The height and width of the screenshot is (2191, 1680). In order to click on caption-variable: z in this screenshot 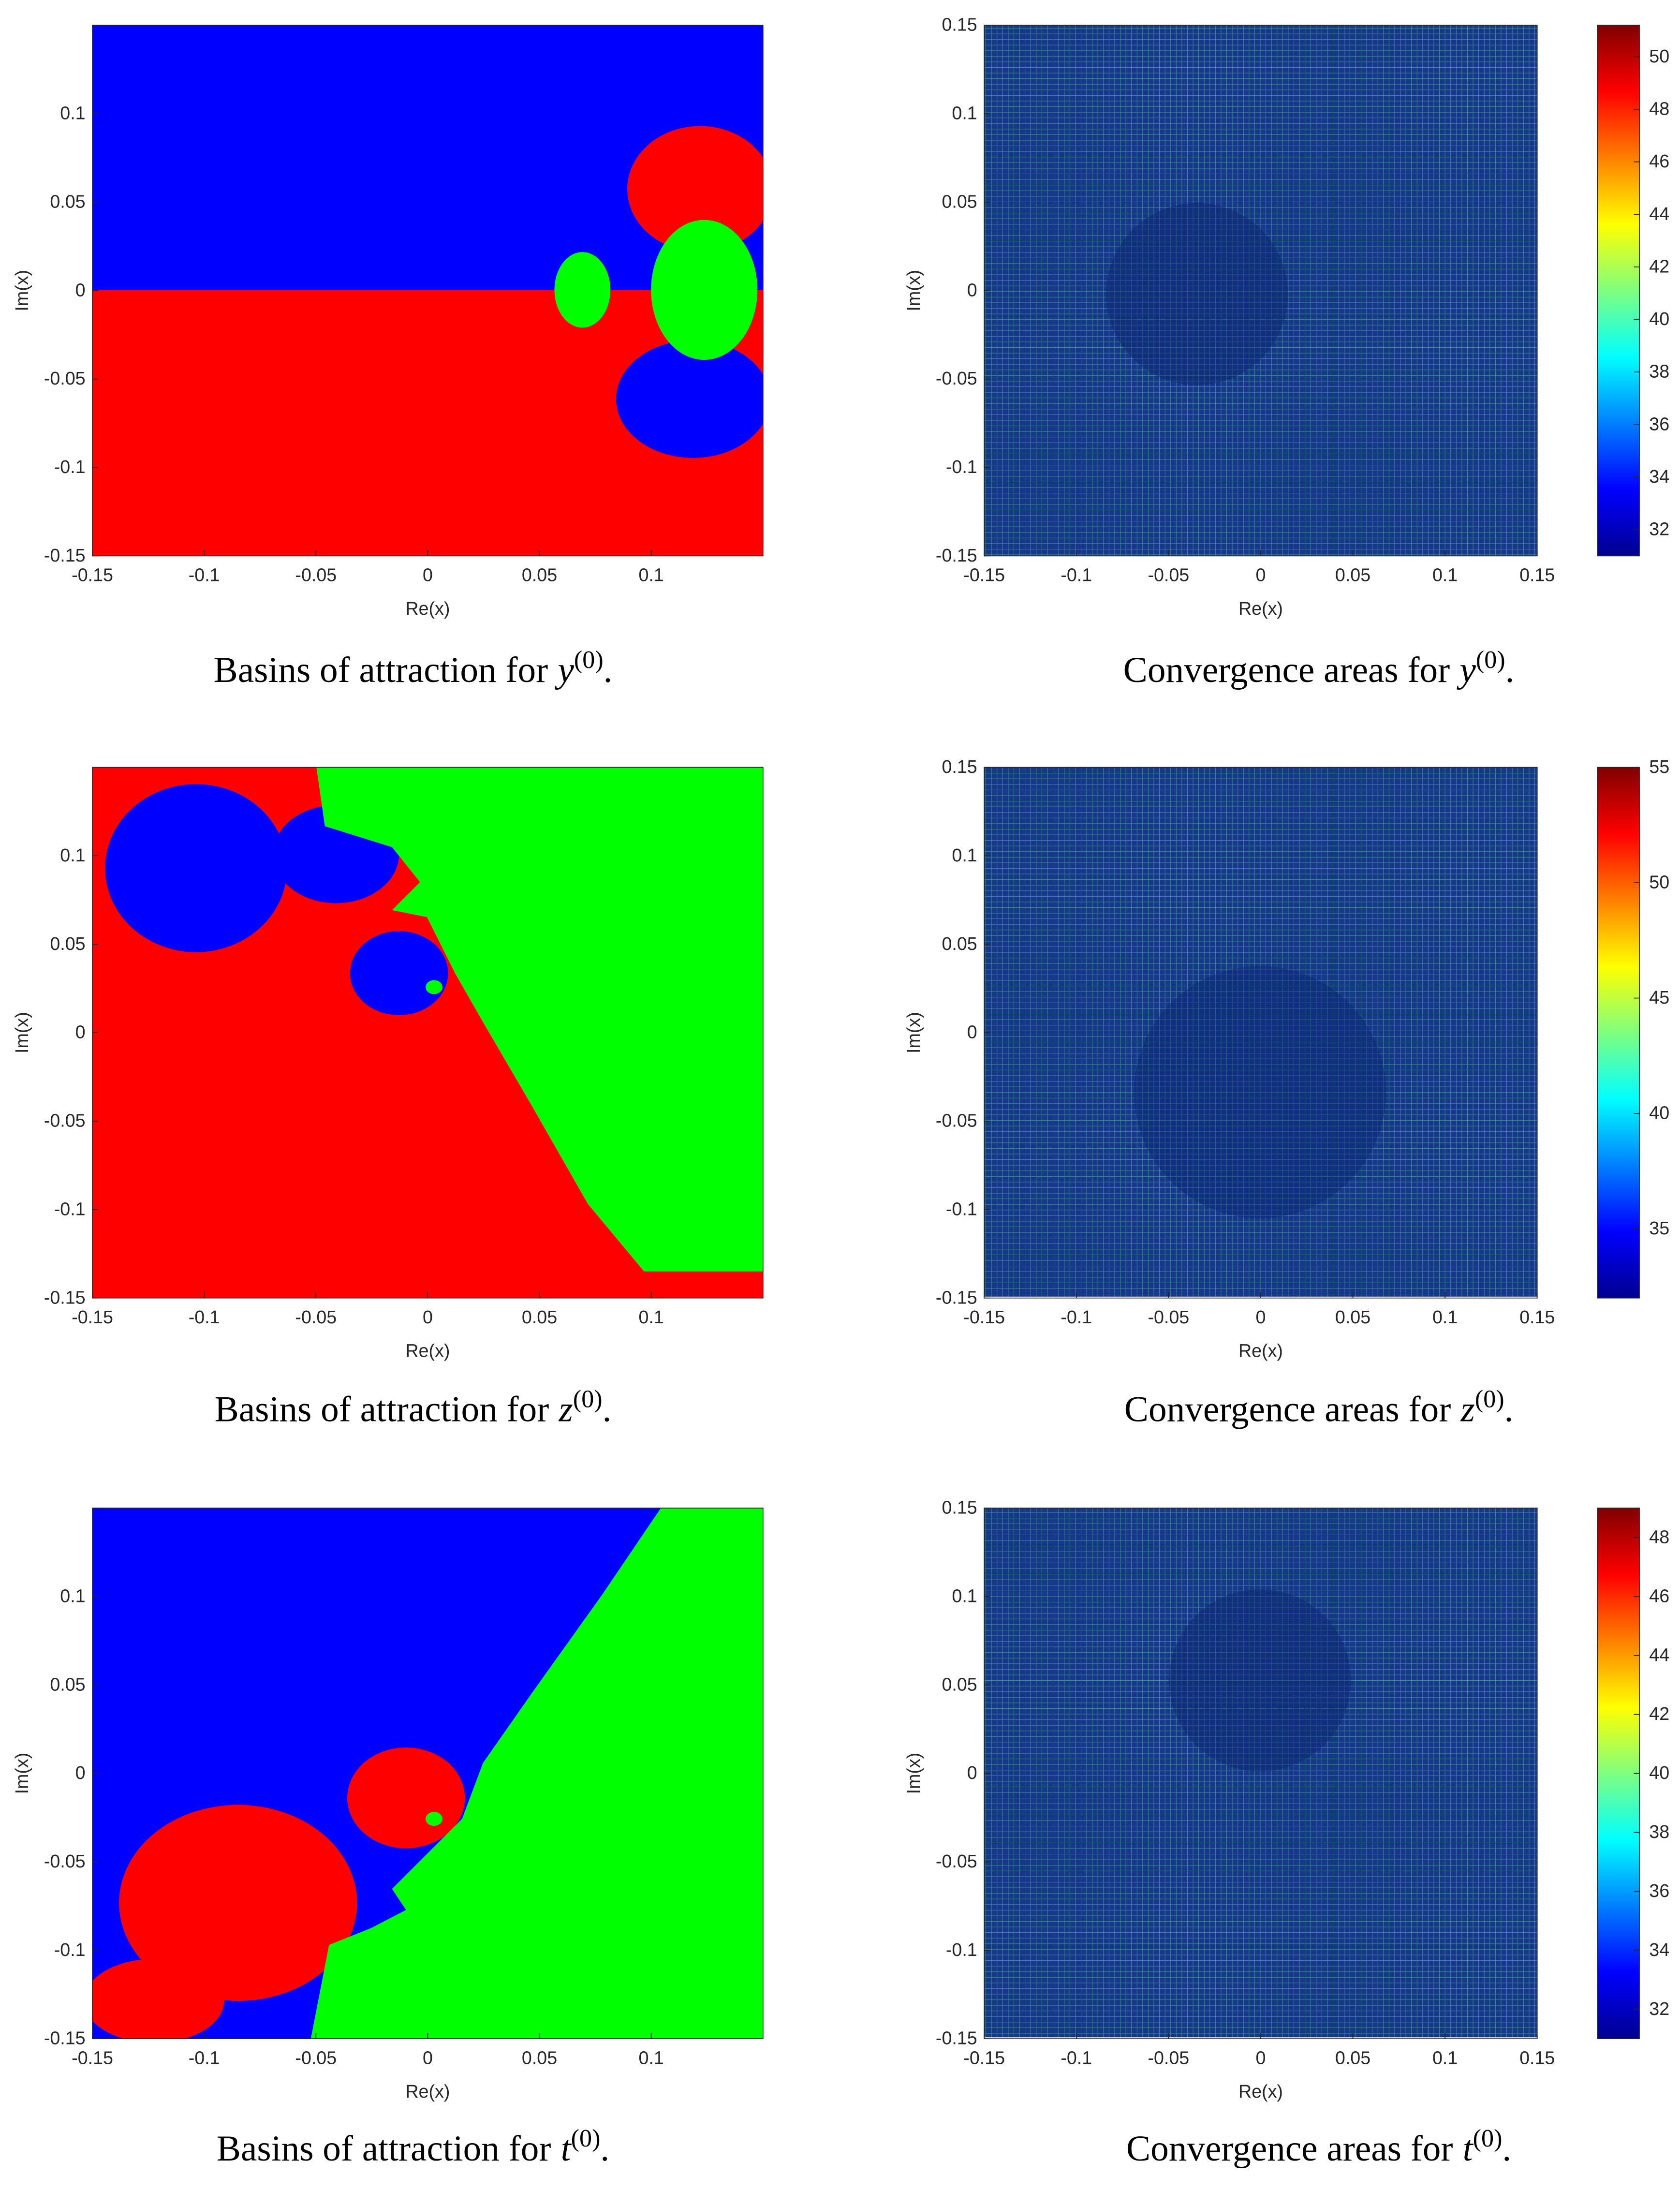, I will do `click(1468, 1409)`.